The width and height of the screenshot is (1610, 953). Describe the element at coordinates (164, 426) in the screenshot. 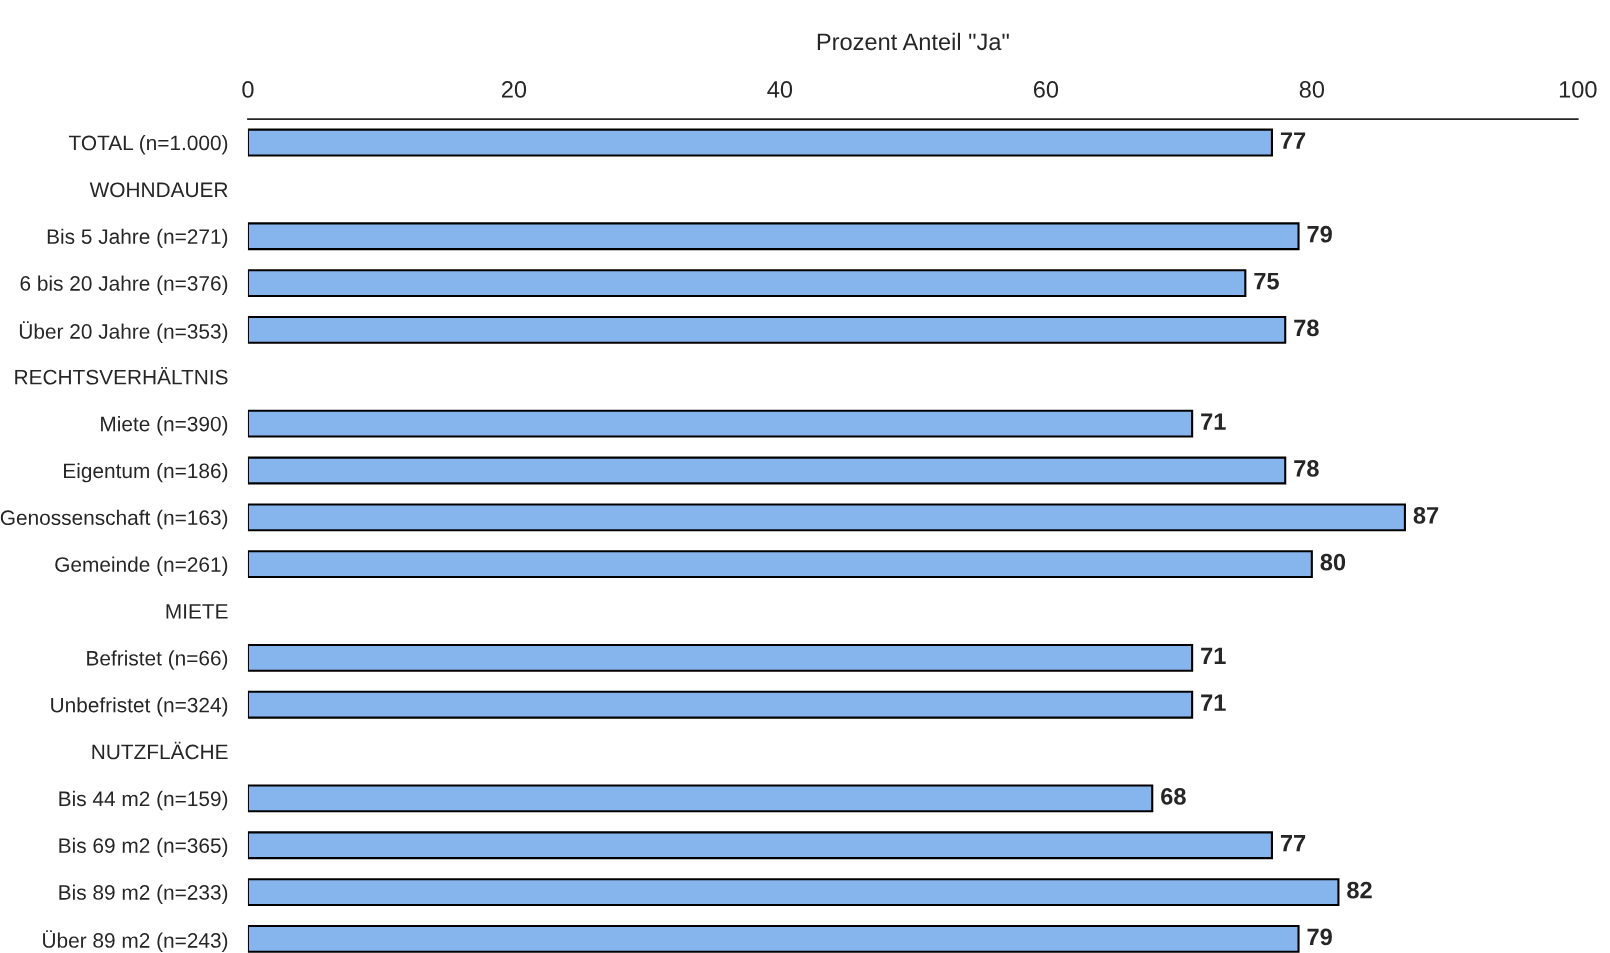

I see `y-tick-label: Miete (n=390)` at that location.